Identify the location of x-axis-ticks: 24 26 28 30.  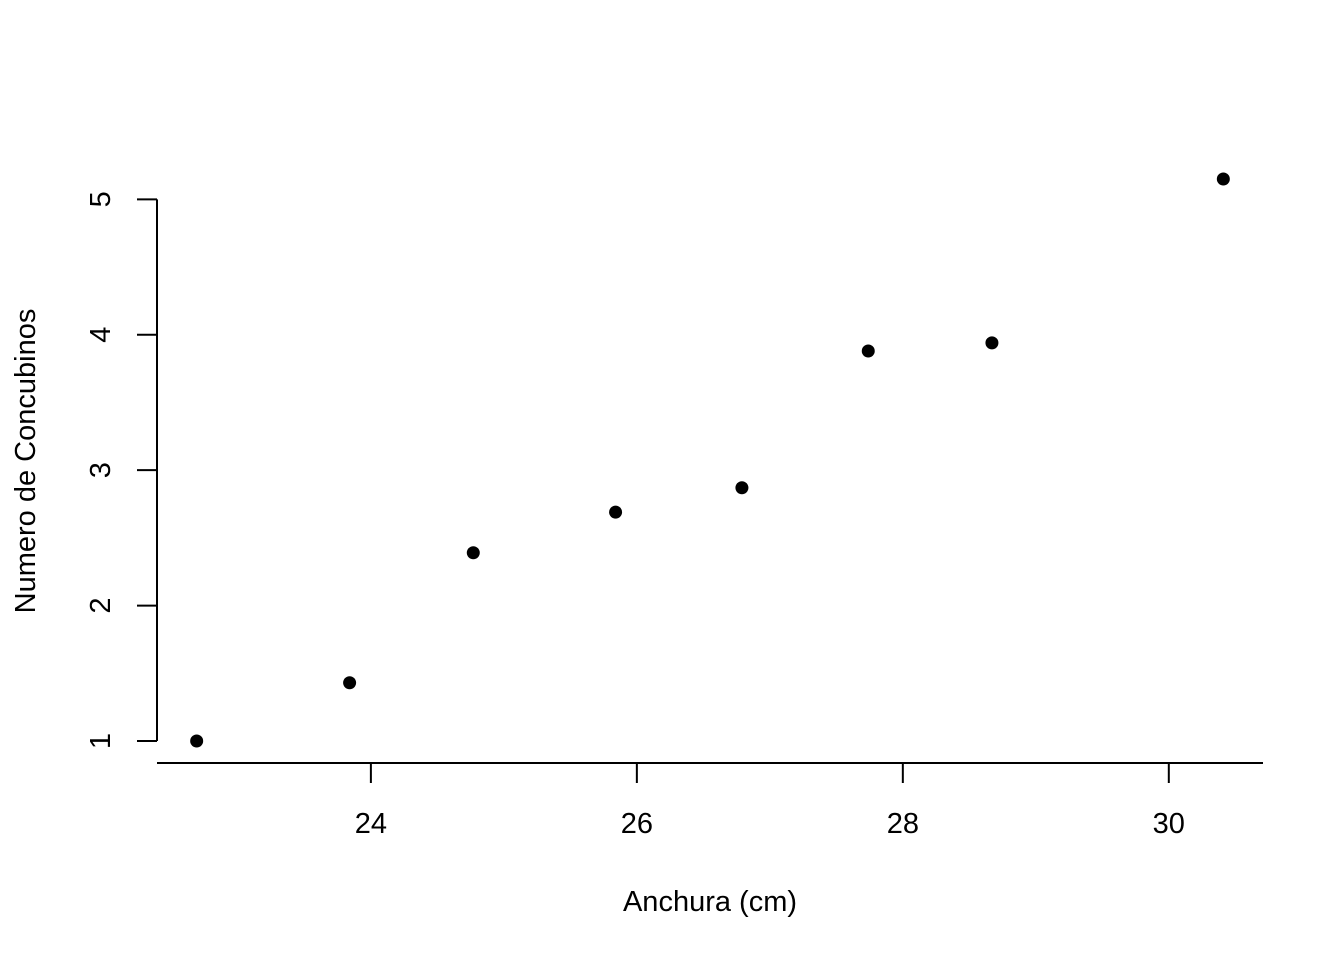
(770, 801).